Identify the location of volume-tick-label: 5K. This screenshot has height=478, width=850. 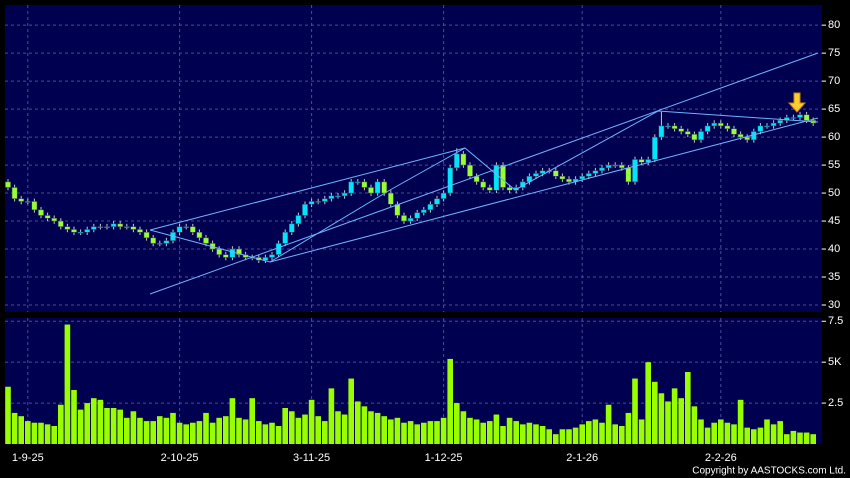
(835, 362).